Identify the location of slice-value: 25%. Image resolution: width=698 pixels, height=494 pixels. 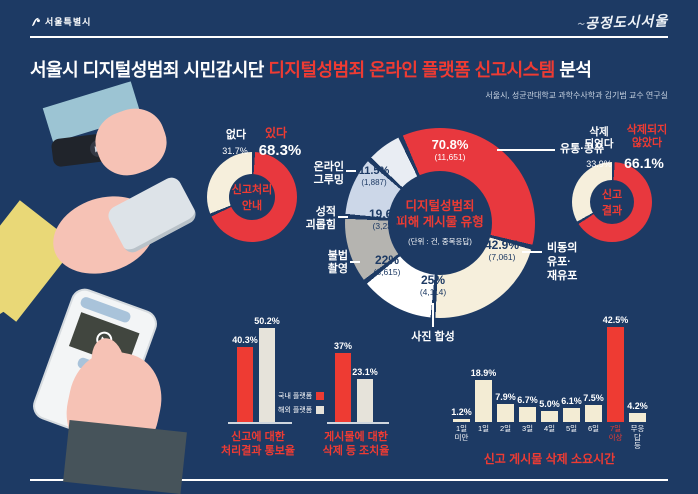
(433, 280).